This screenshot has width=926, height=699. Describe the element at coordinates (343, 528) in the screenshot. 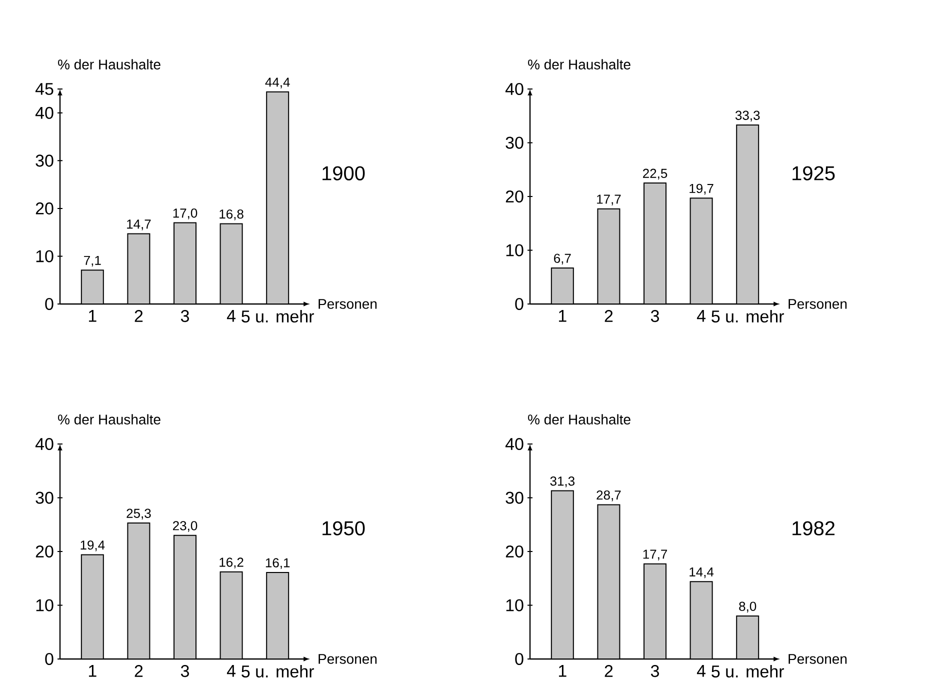

I see `text: 1950` at that location.